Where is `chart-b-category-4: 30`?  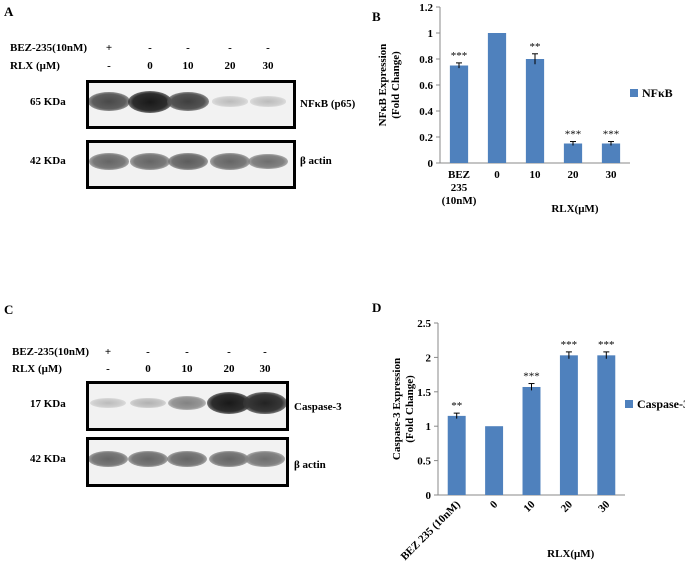 chart-b-category-4: 30 is located at coordinates (612, 175).